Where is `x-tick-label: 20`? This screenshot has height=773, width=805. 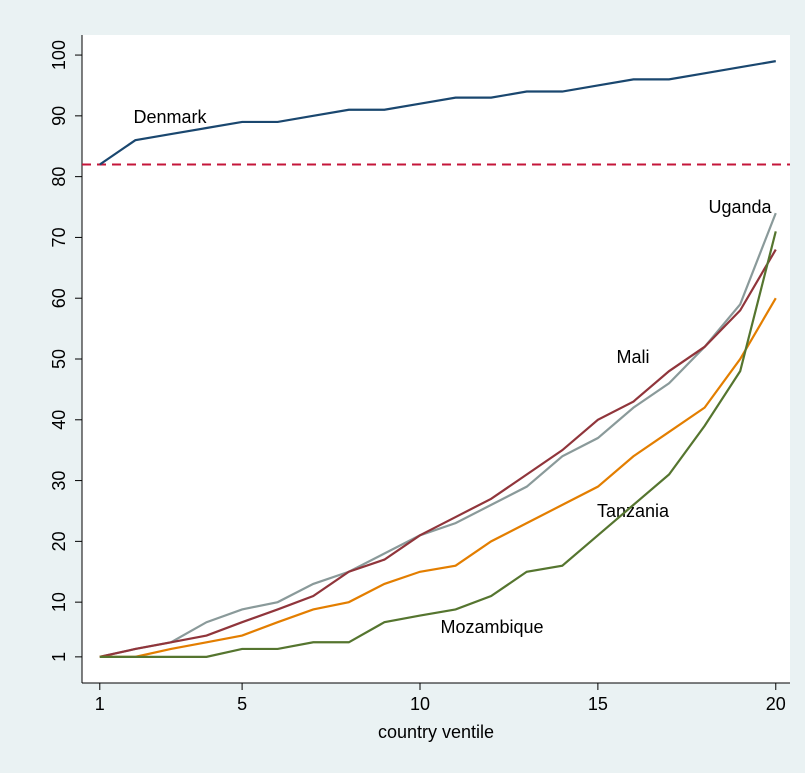 x-tick-label: 20 is located at coordinates (776, 704).